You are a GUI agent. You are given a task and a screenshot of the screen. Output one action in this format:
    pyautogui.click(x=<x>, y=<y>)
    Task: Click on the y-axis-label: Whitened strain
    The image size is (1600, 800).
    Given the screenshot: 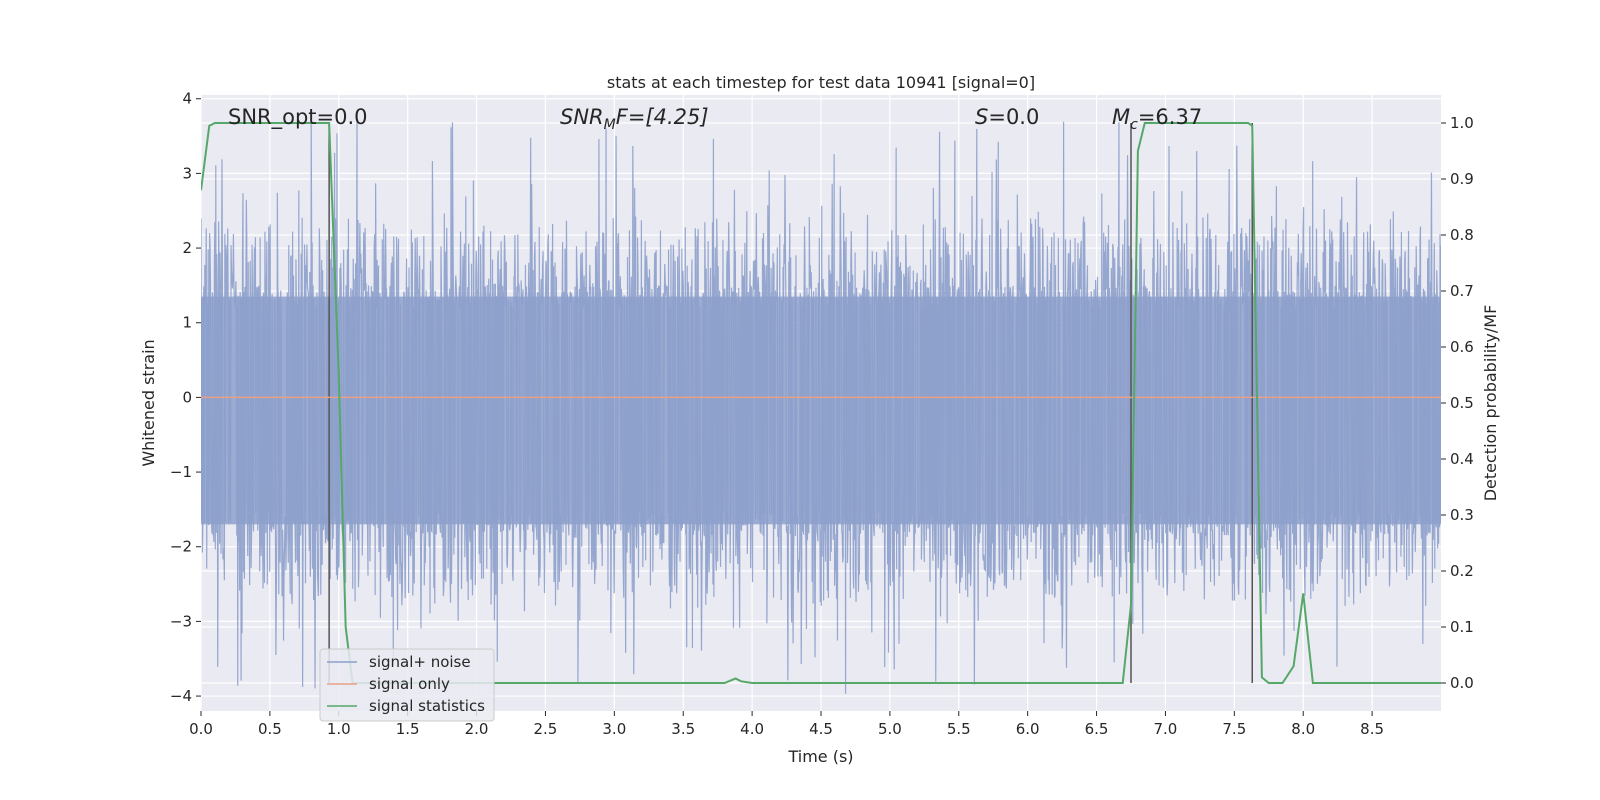 What is the action you would take?
    pyautogui.click(x=148, y=402)
    